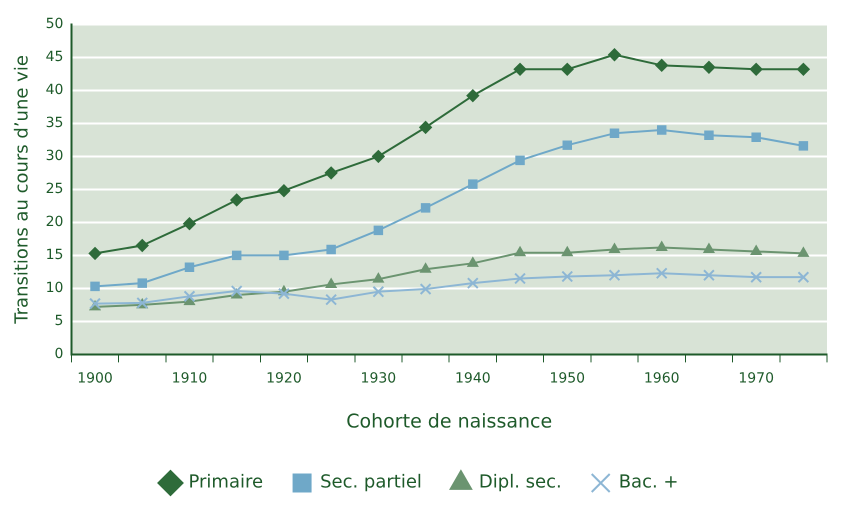  I want to click on y-tick-label: 20, so click(55, 222).